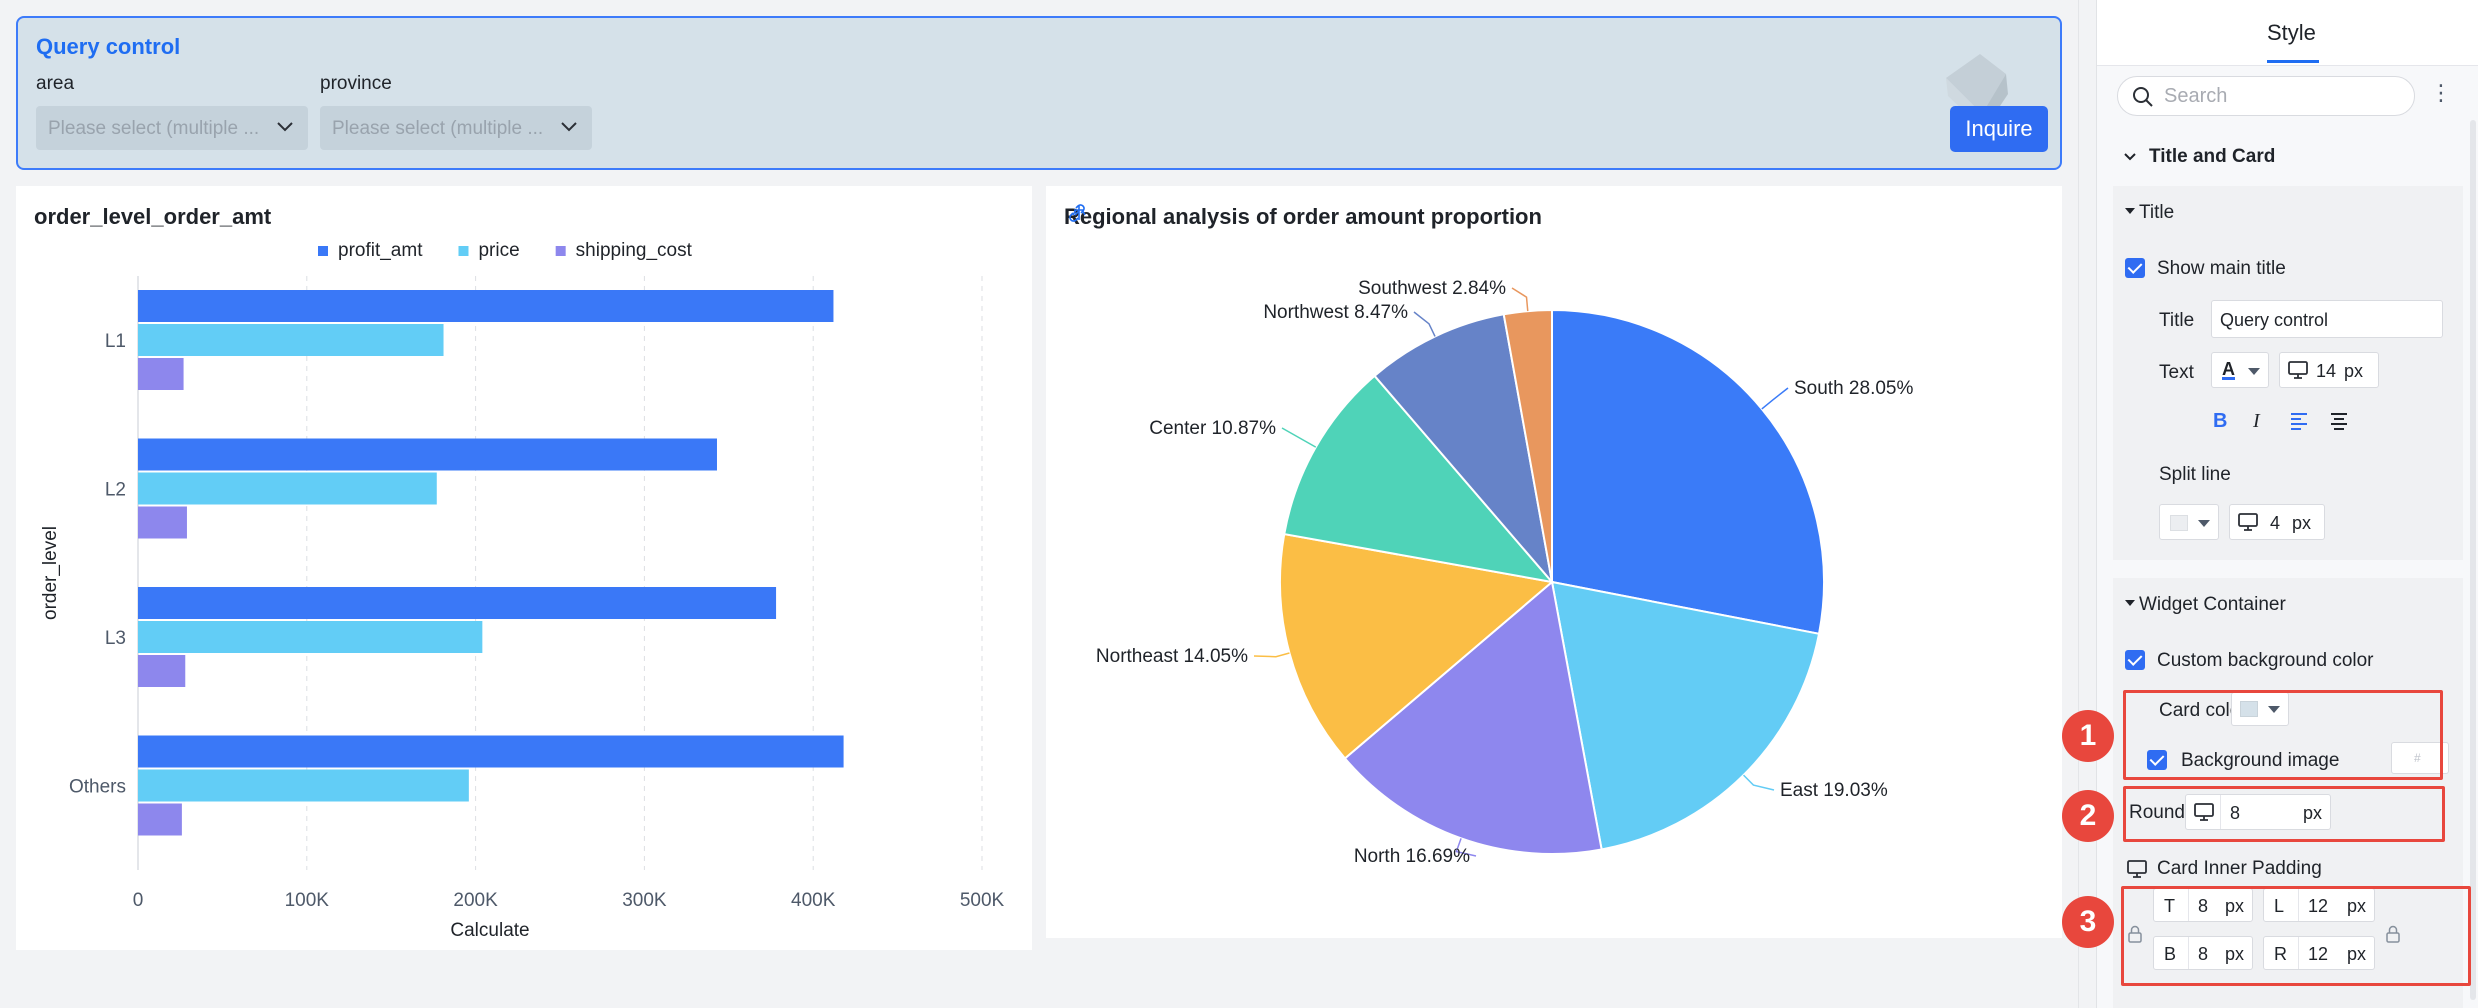 Image resolution: width=2478 pixels, height=1008 pixels. I want to click on background-image-upload: #, so click(2420, 758).